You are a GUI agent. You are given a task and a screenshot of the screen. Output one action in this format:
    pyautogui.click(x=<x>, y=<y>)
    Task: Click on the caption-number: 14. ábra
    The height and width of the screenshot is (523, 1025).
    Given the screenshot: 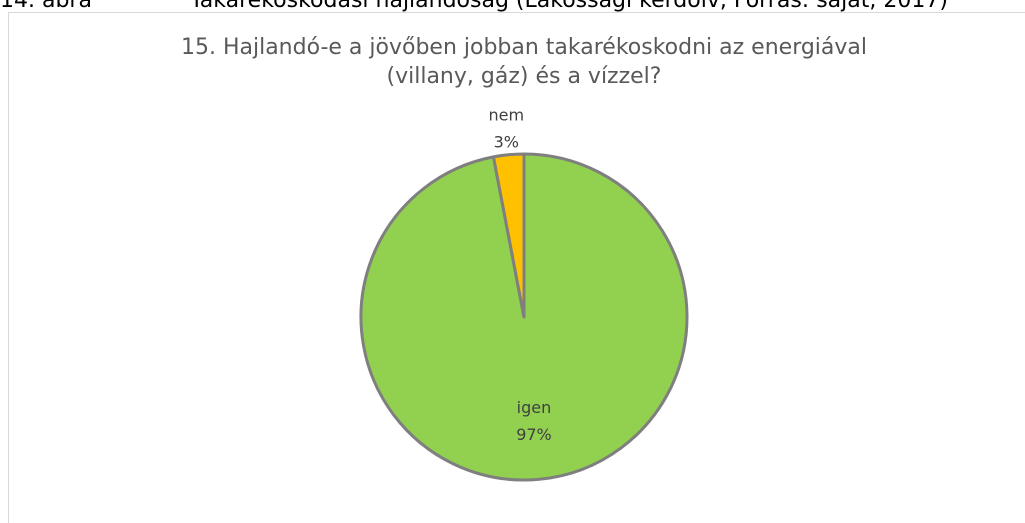 What is the action you would take?
    pyautogui.click(x=46, y=6)
    